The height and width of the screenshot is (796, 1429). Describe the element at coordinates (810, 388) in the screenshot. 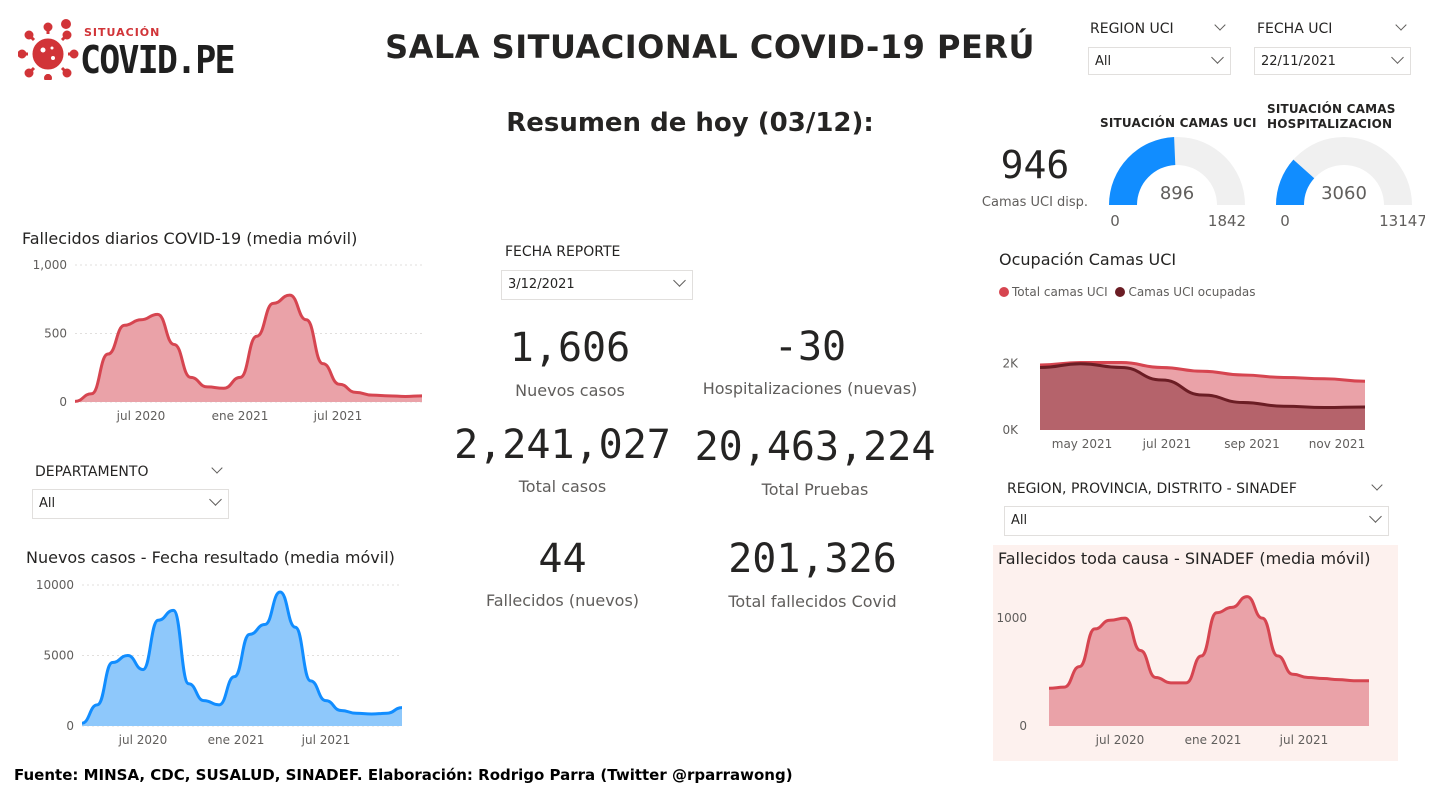

I see `hospitalizaciones-label: Hospitalizaciones (nuevas)` at that location.